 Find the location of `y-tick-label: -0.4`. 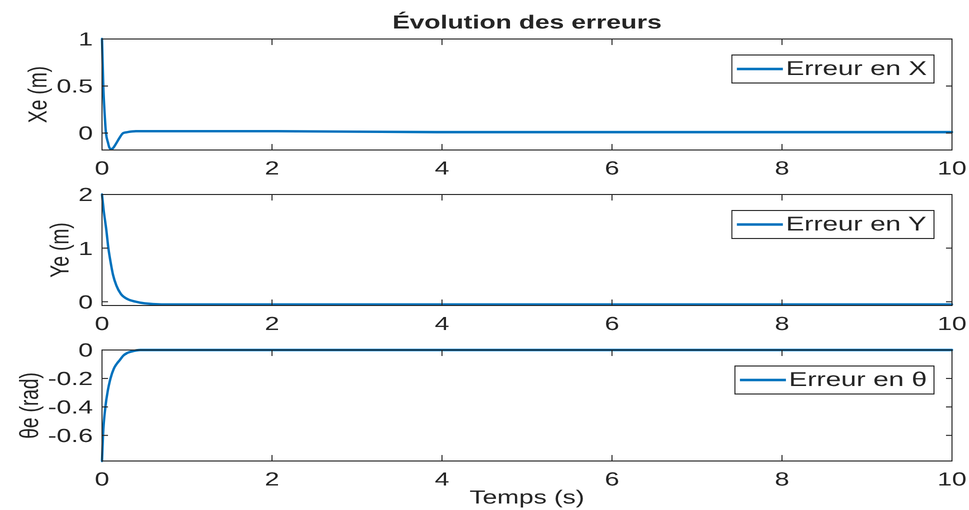

y-tick-label: -0.4 is located at coordinates (71, 407).